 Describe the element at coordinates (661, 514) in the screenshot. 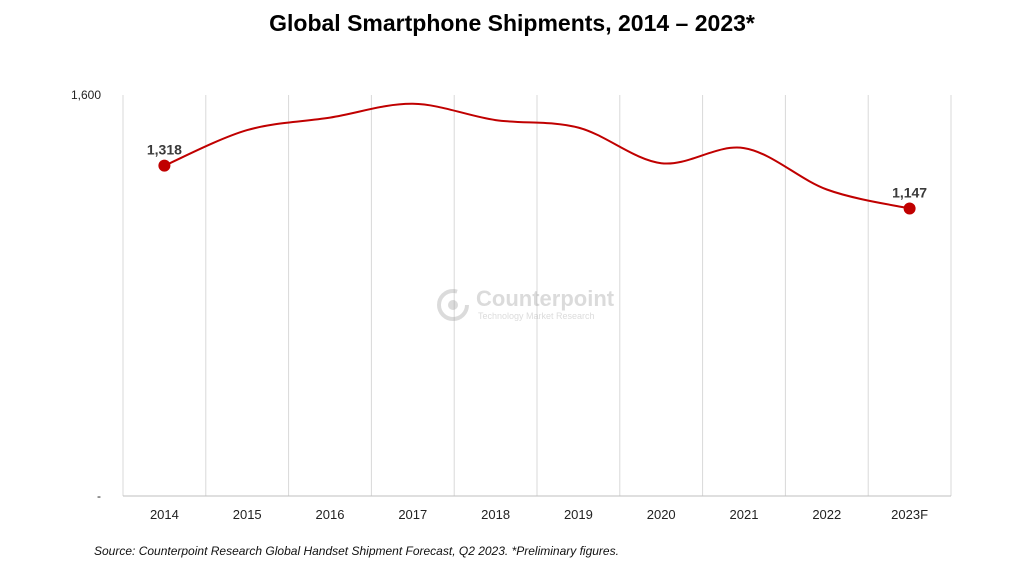

I see `x-tick-label-2020: 2020` at that location.